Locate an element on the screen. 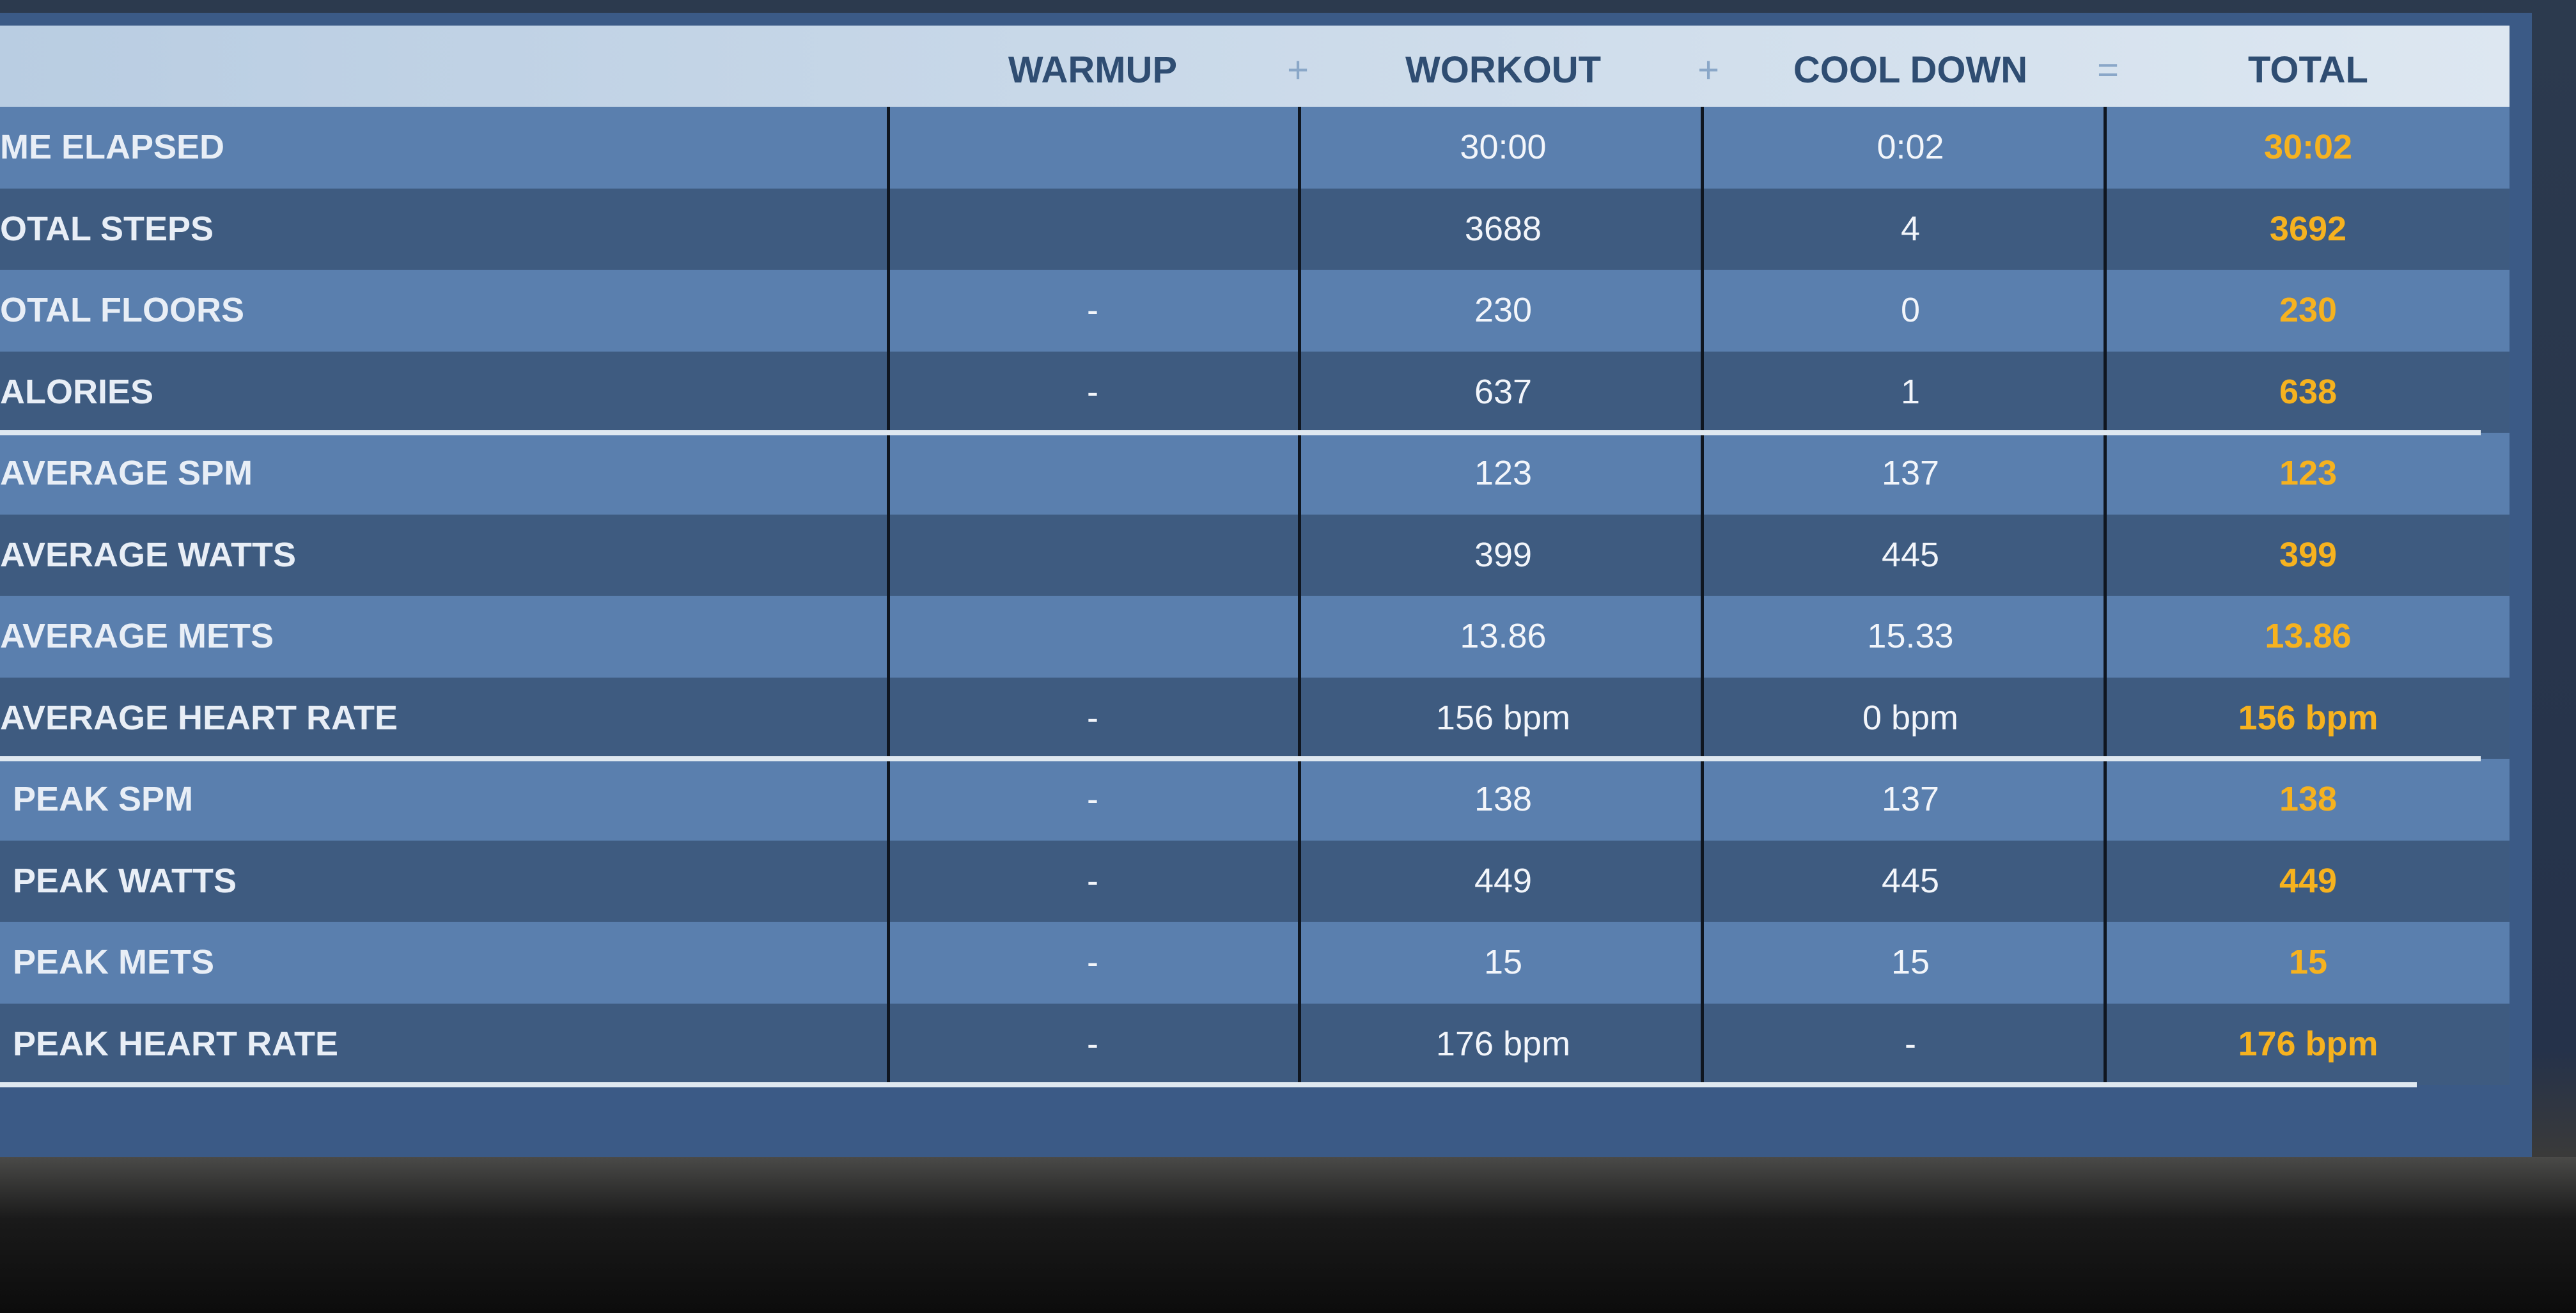  total-cell: 399 is located at coordinates (2309, 554).